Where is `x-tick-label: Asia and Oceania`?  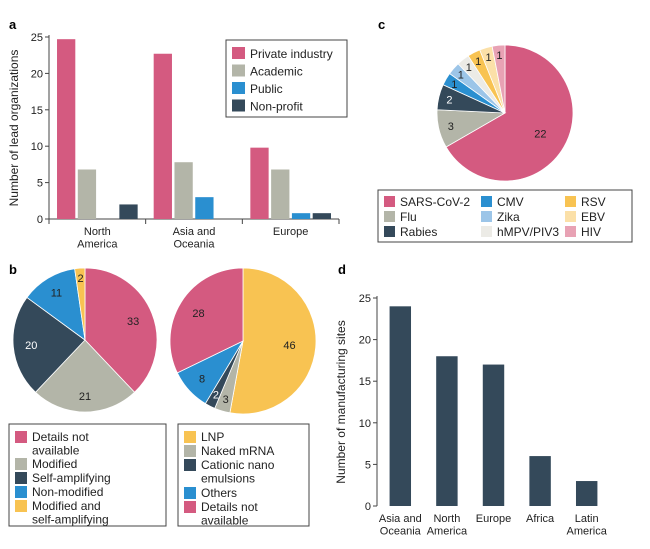
x-tick-label: Asia and Oceania is located at coordinates (194, 238).